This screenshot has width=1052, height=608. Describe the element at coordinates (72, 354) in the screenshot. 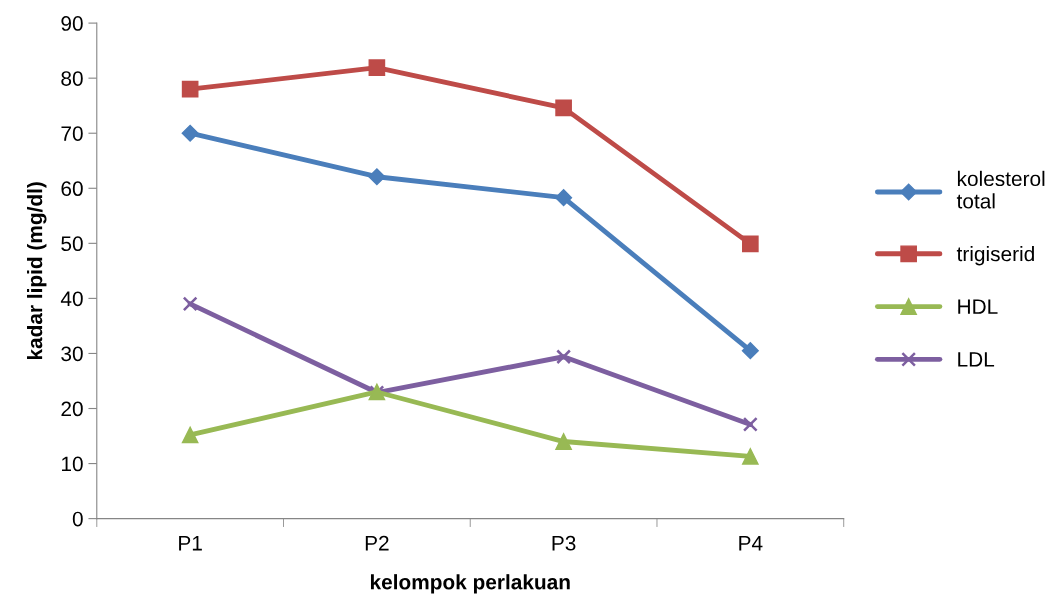

I see `y-tick-label: 30` at that location.